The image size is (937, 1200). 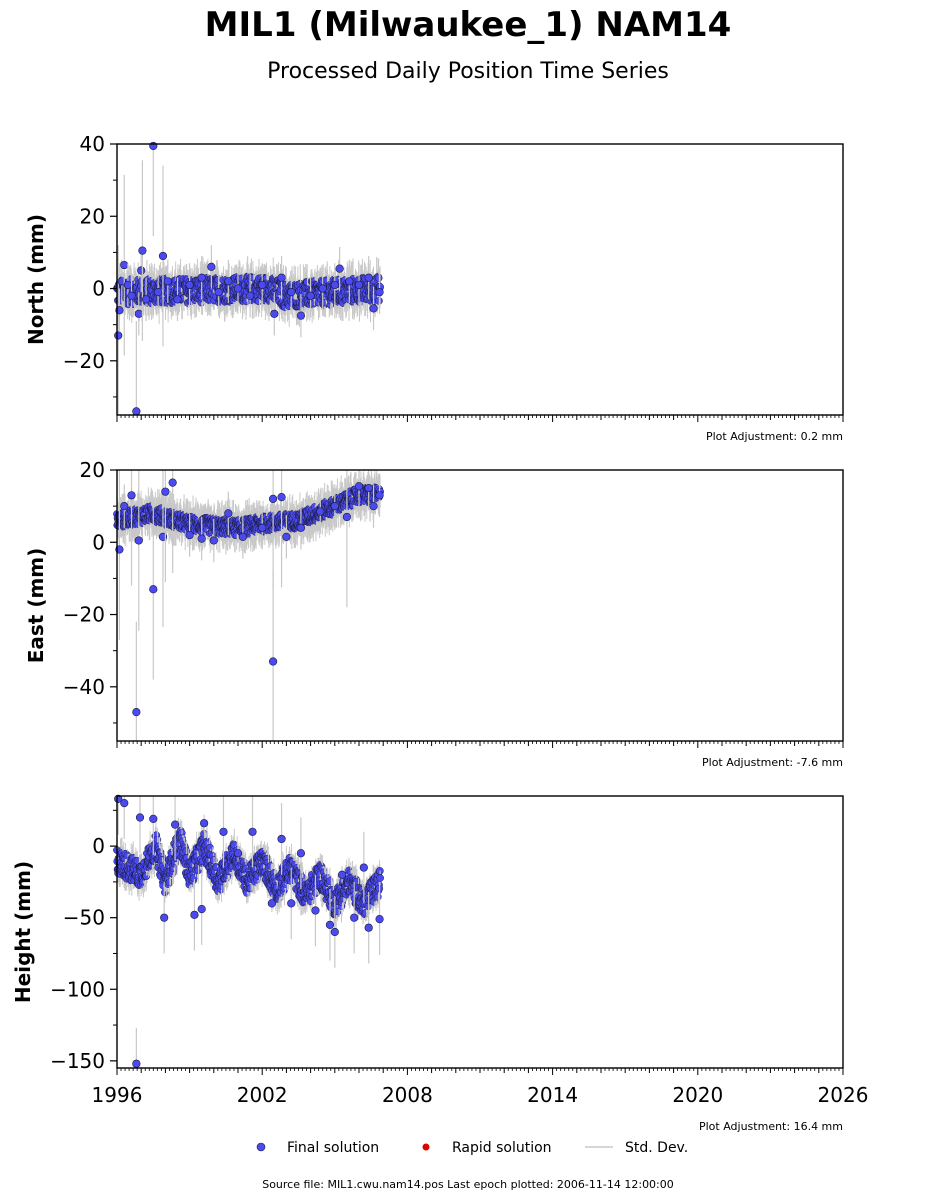 What do you see at coordinates (84, 687) in the screenshot?
I see `y-tick-label: −40` at bounding box center [84, 687].